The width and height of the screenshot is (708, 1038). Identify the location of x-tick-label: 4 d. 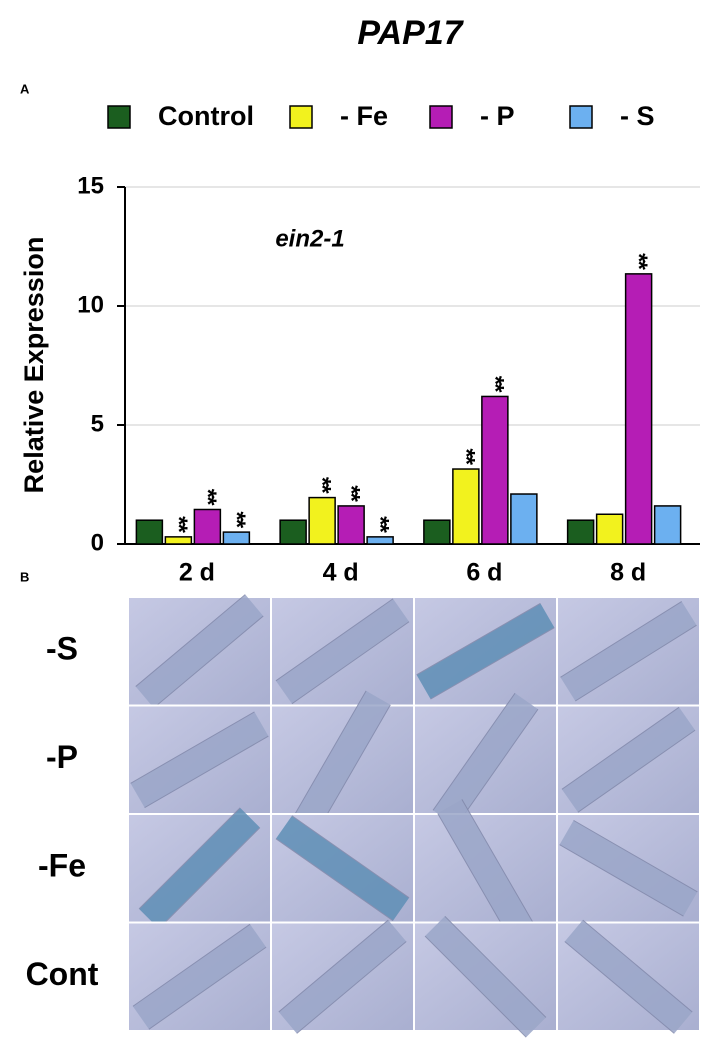
(341, 573).